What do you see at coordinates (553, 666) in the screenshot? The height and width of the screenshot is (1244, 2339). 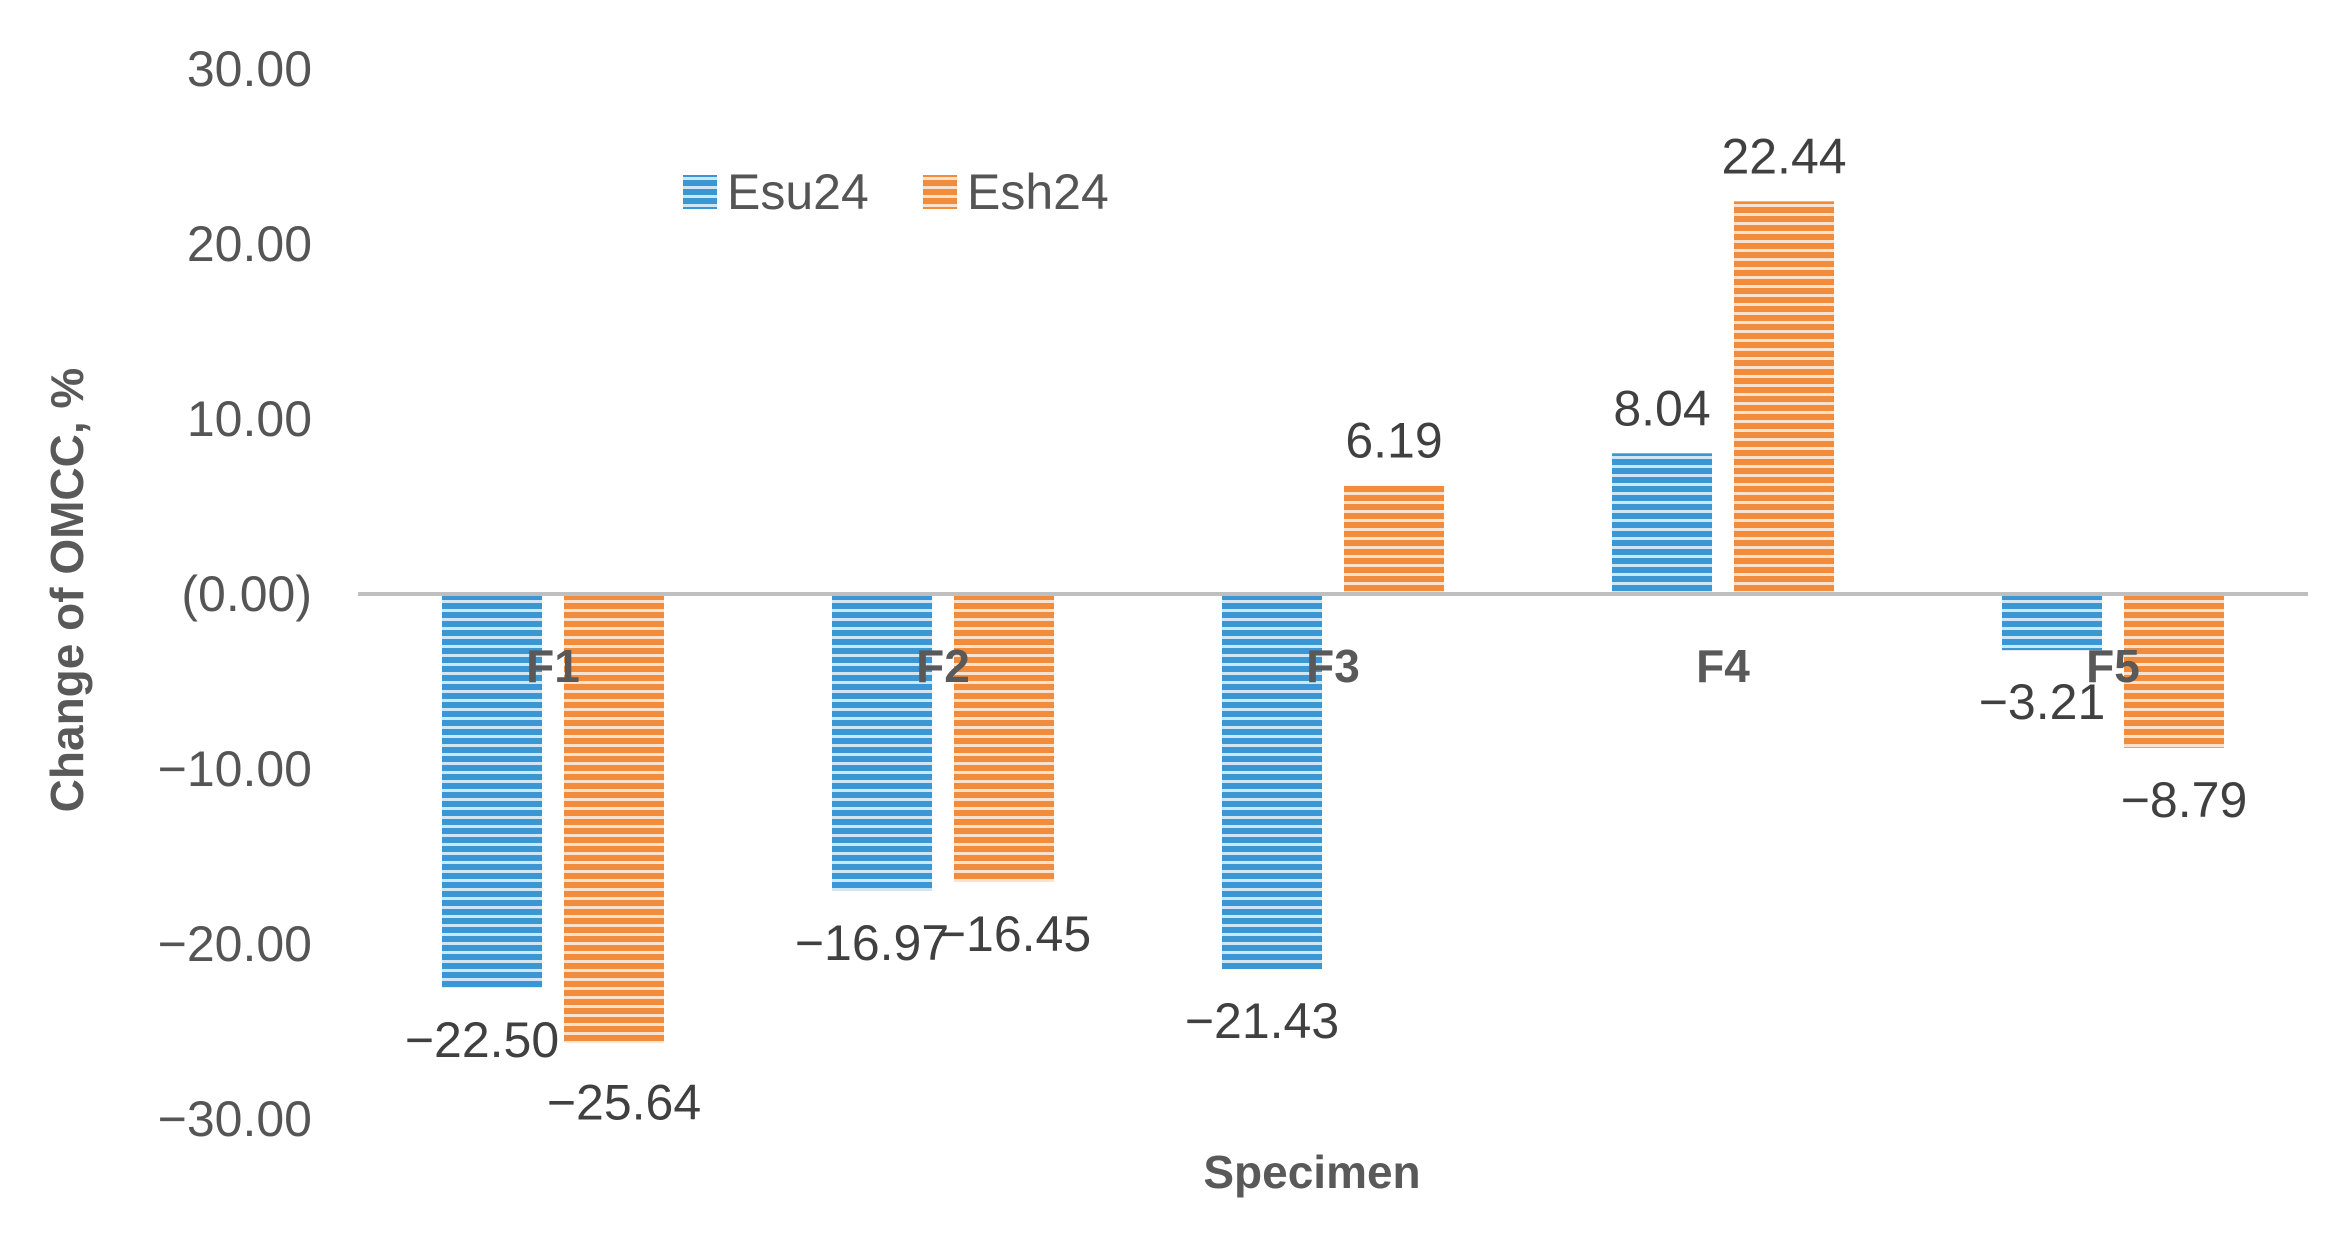 I see `category-label: F1` at bounding box center [553, 666].